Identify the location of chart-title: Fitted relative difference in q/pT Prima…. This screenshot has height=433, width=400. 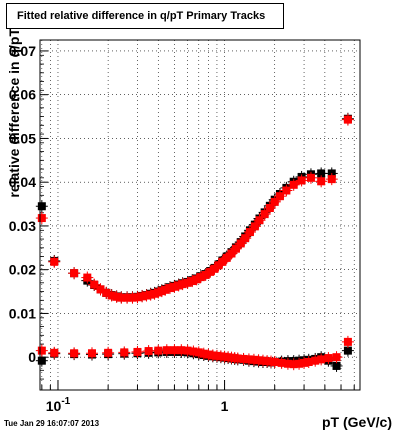
(145, 16).